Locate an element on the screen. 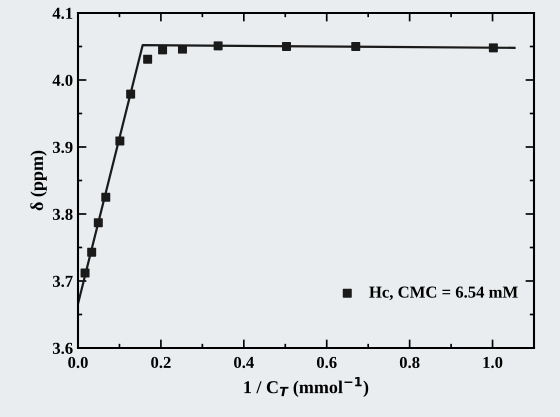 The image size is (560, 417). legend-label: Hc, CMC = 6.54 mM is located at coordinates (443, 293).